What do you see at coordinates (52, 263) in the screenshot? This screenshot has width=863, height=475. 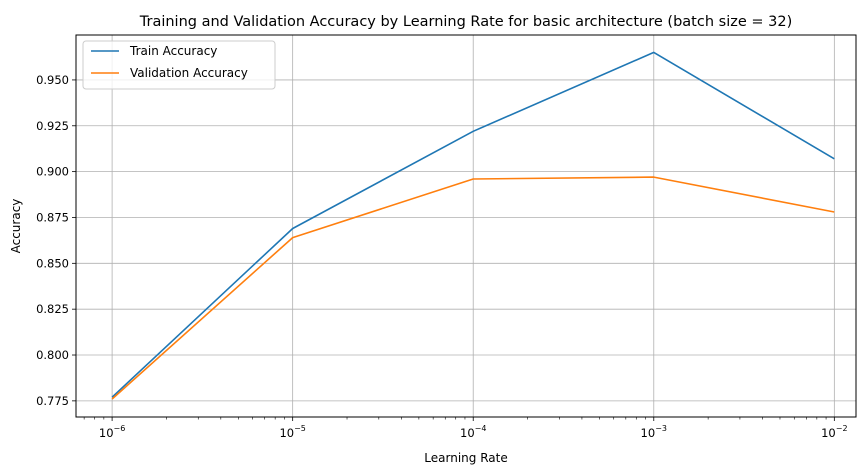 I see `y-tick-label: 0.850` at bounding box center [52, 263].